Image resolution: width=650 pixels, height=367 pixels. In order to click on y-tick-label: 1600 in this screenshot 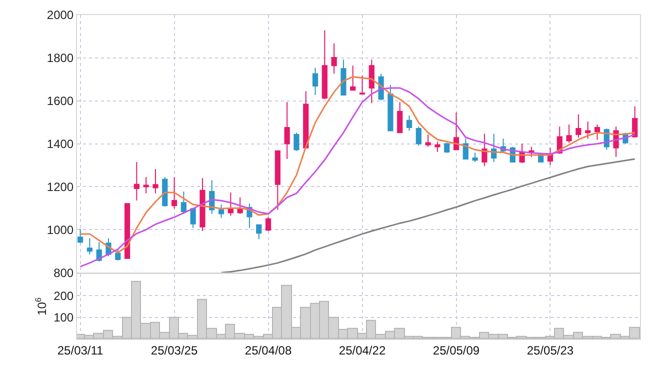, I will do `click(60, 101)`.